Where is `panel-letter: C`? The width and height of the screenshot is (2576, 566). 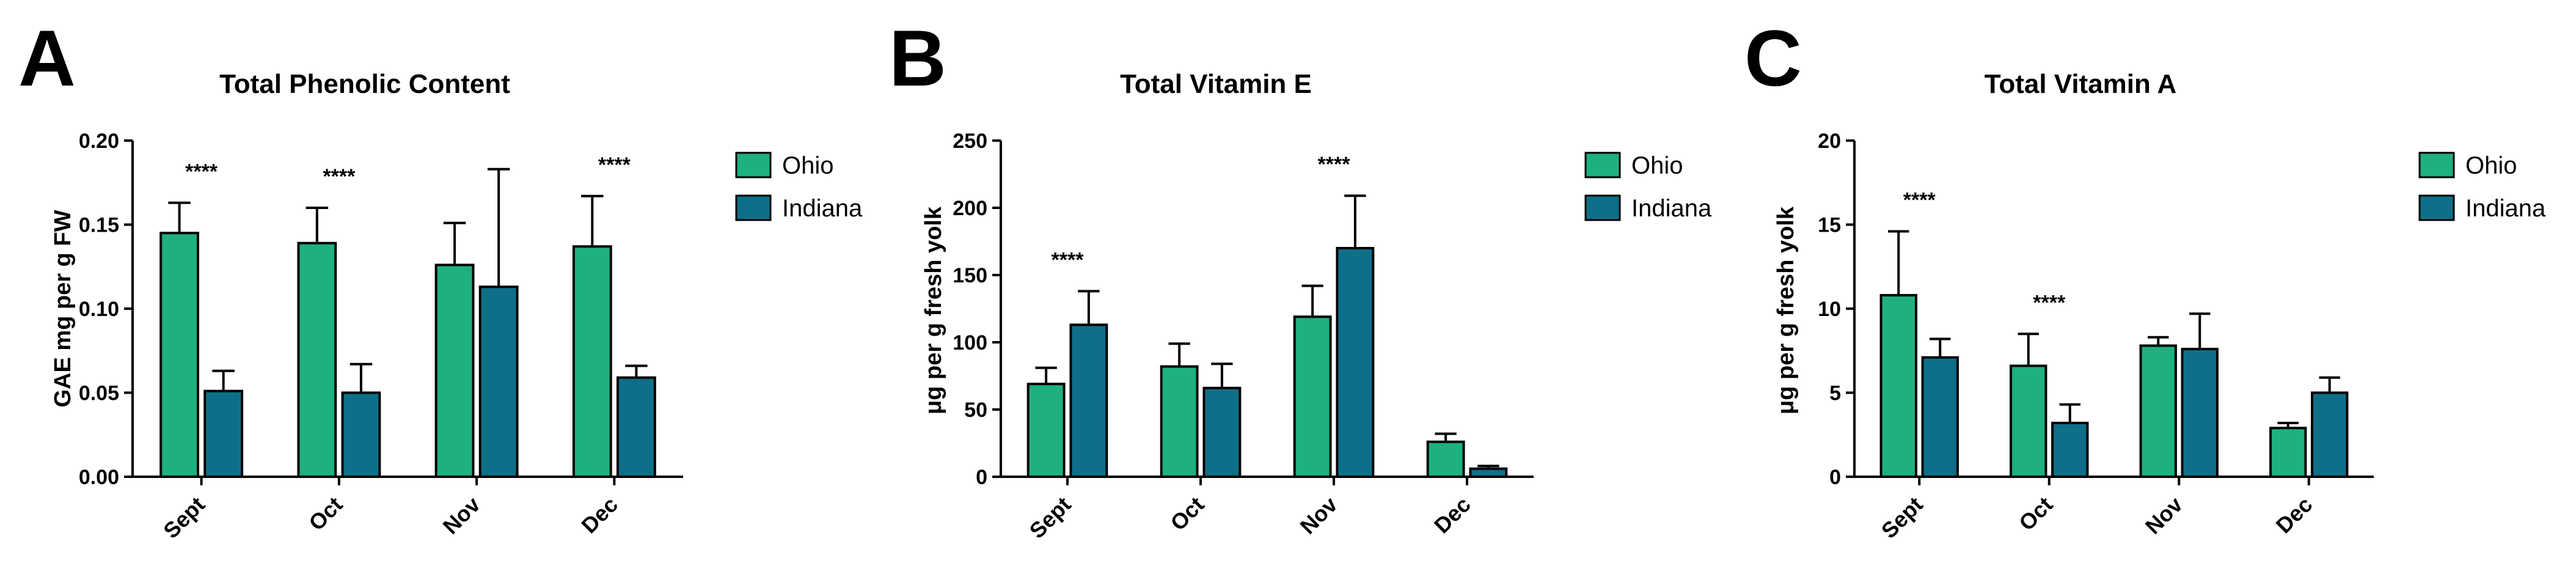 panel-letter: C is located at coordinates (1773, 58).